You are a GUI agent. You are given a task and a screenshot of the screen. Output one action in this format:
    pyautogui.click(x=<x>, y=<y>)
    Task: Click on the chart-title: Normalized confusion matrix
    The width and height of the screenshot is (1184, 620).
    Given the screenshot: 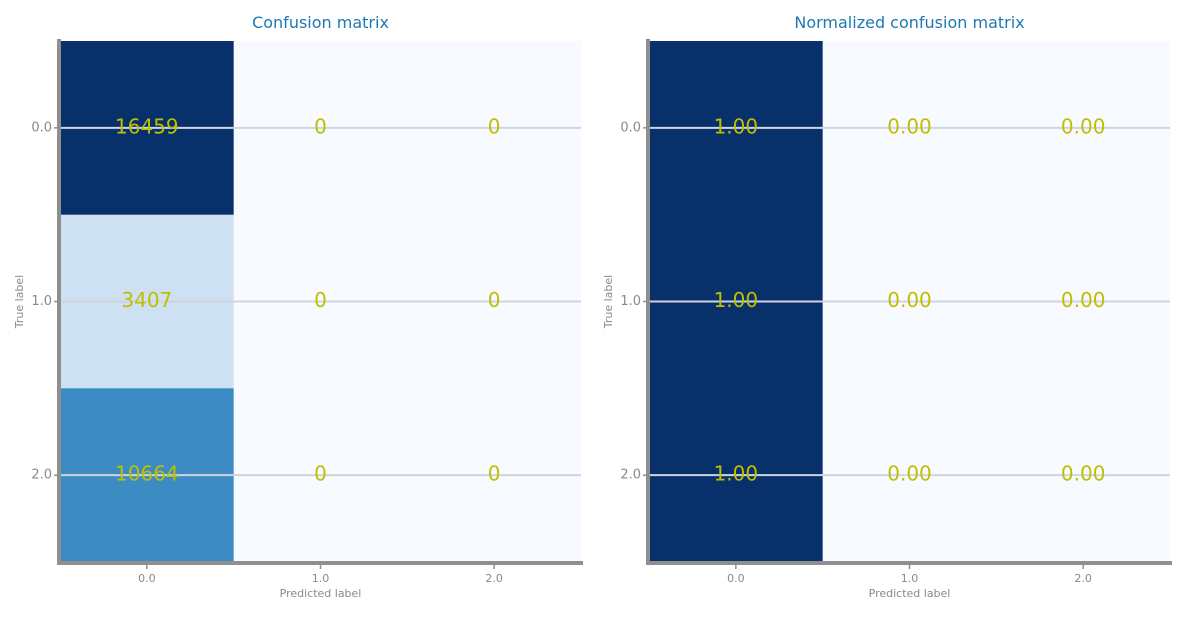 What is the action you would take?
    pyautogui.click(x=909, y=22)
    